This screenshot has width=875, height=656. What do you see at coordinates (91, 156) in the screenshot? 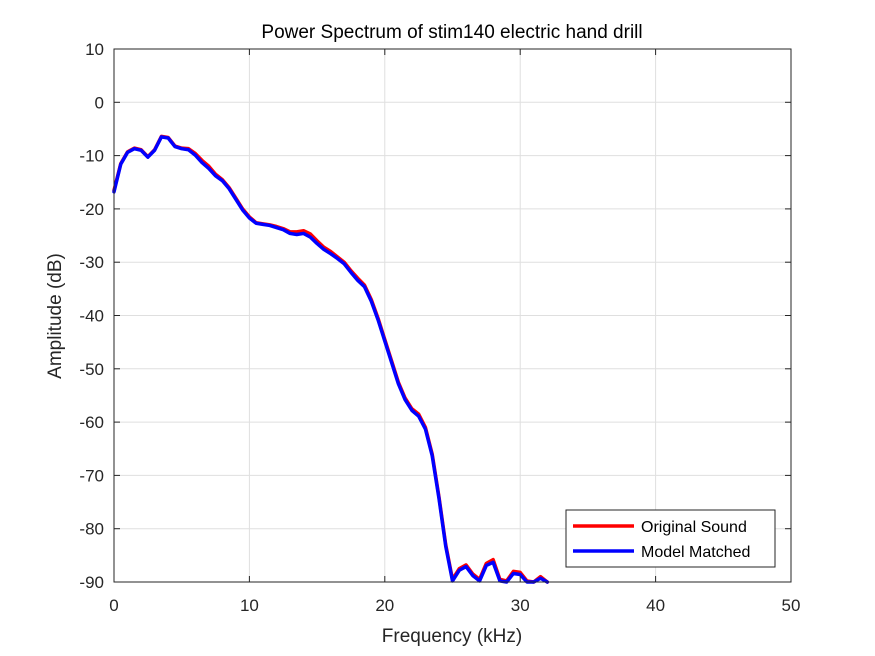
I see `y-tick-label: -10` at bounding box center [91, 156].